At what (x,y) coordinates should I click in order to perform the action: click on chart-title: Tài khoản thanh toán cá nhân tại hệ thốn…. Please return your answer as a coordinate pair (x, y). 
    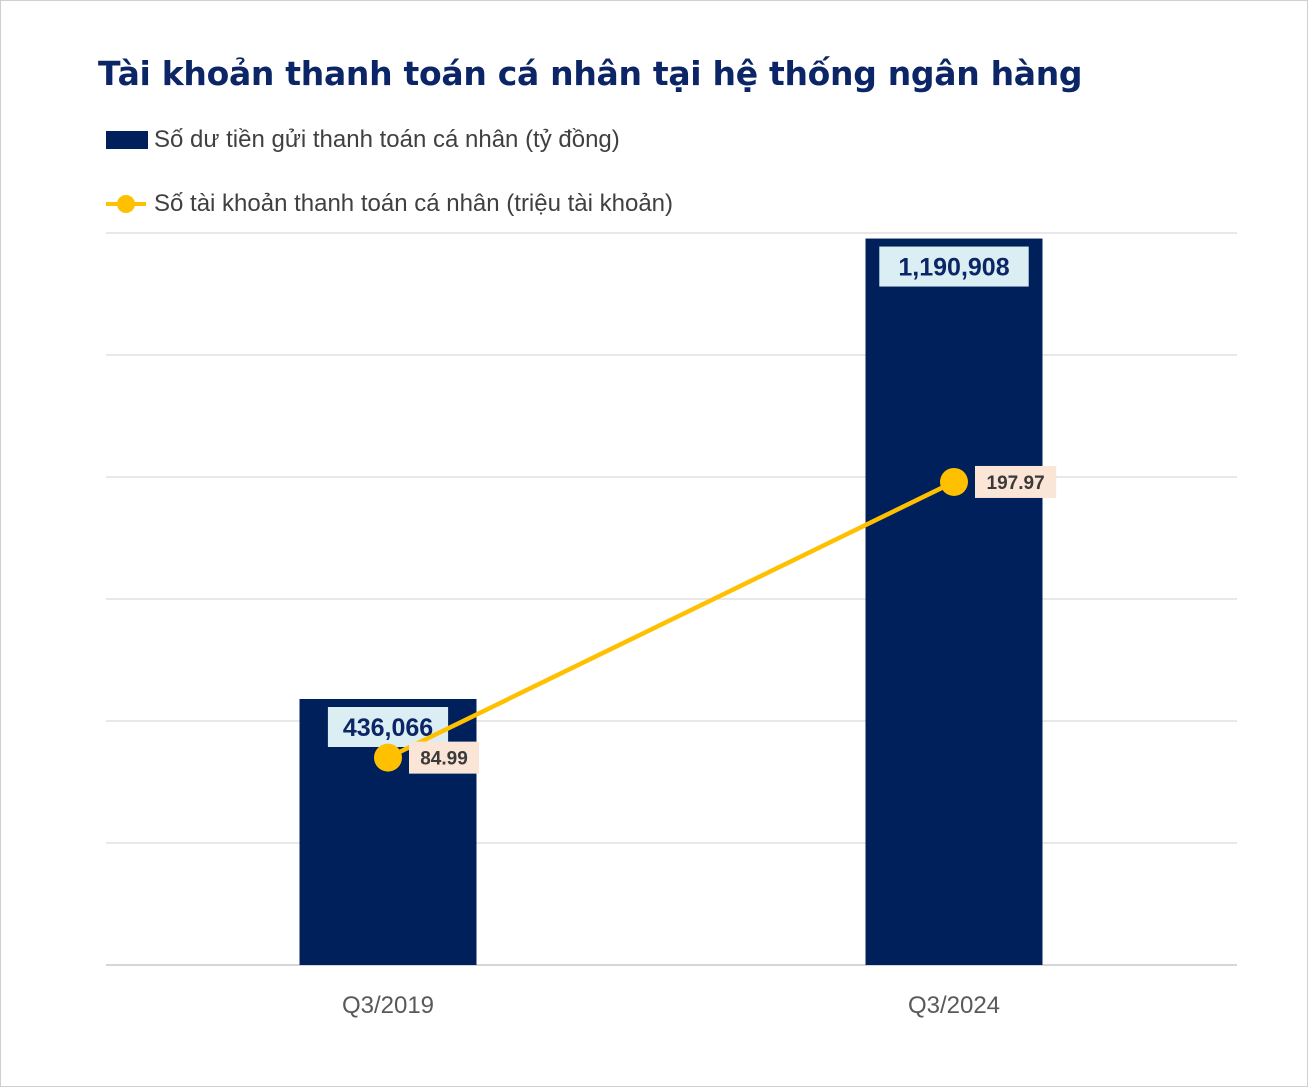
    Looking at the image, I should click on (590, 73).